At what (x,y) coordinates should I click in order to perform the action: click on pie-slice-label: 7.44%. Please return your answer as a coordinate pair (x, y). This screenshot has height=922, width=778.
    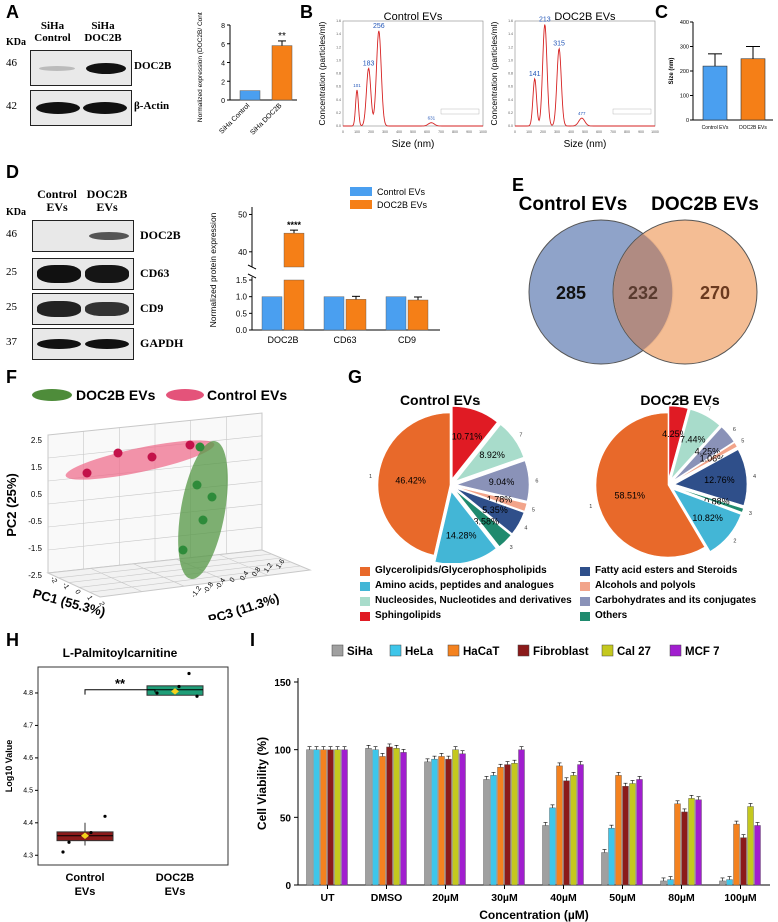
    Looking at the image, I should click on (693, 440).